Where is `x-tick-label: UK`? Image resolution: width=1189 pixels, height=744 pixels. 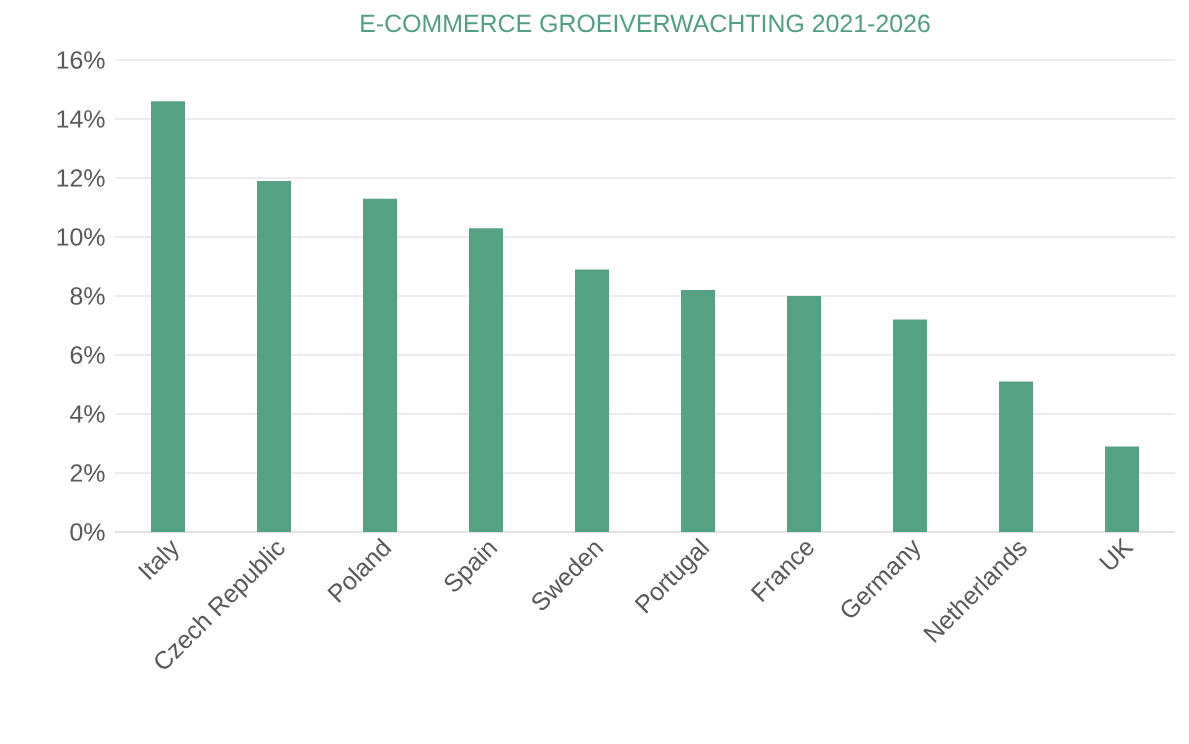
x-tick-label: UK is located at coordinates (1116, 553).